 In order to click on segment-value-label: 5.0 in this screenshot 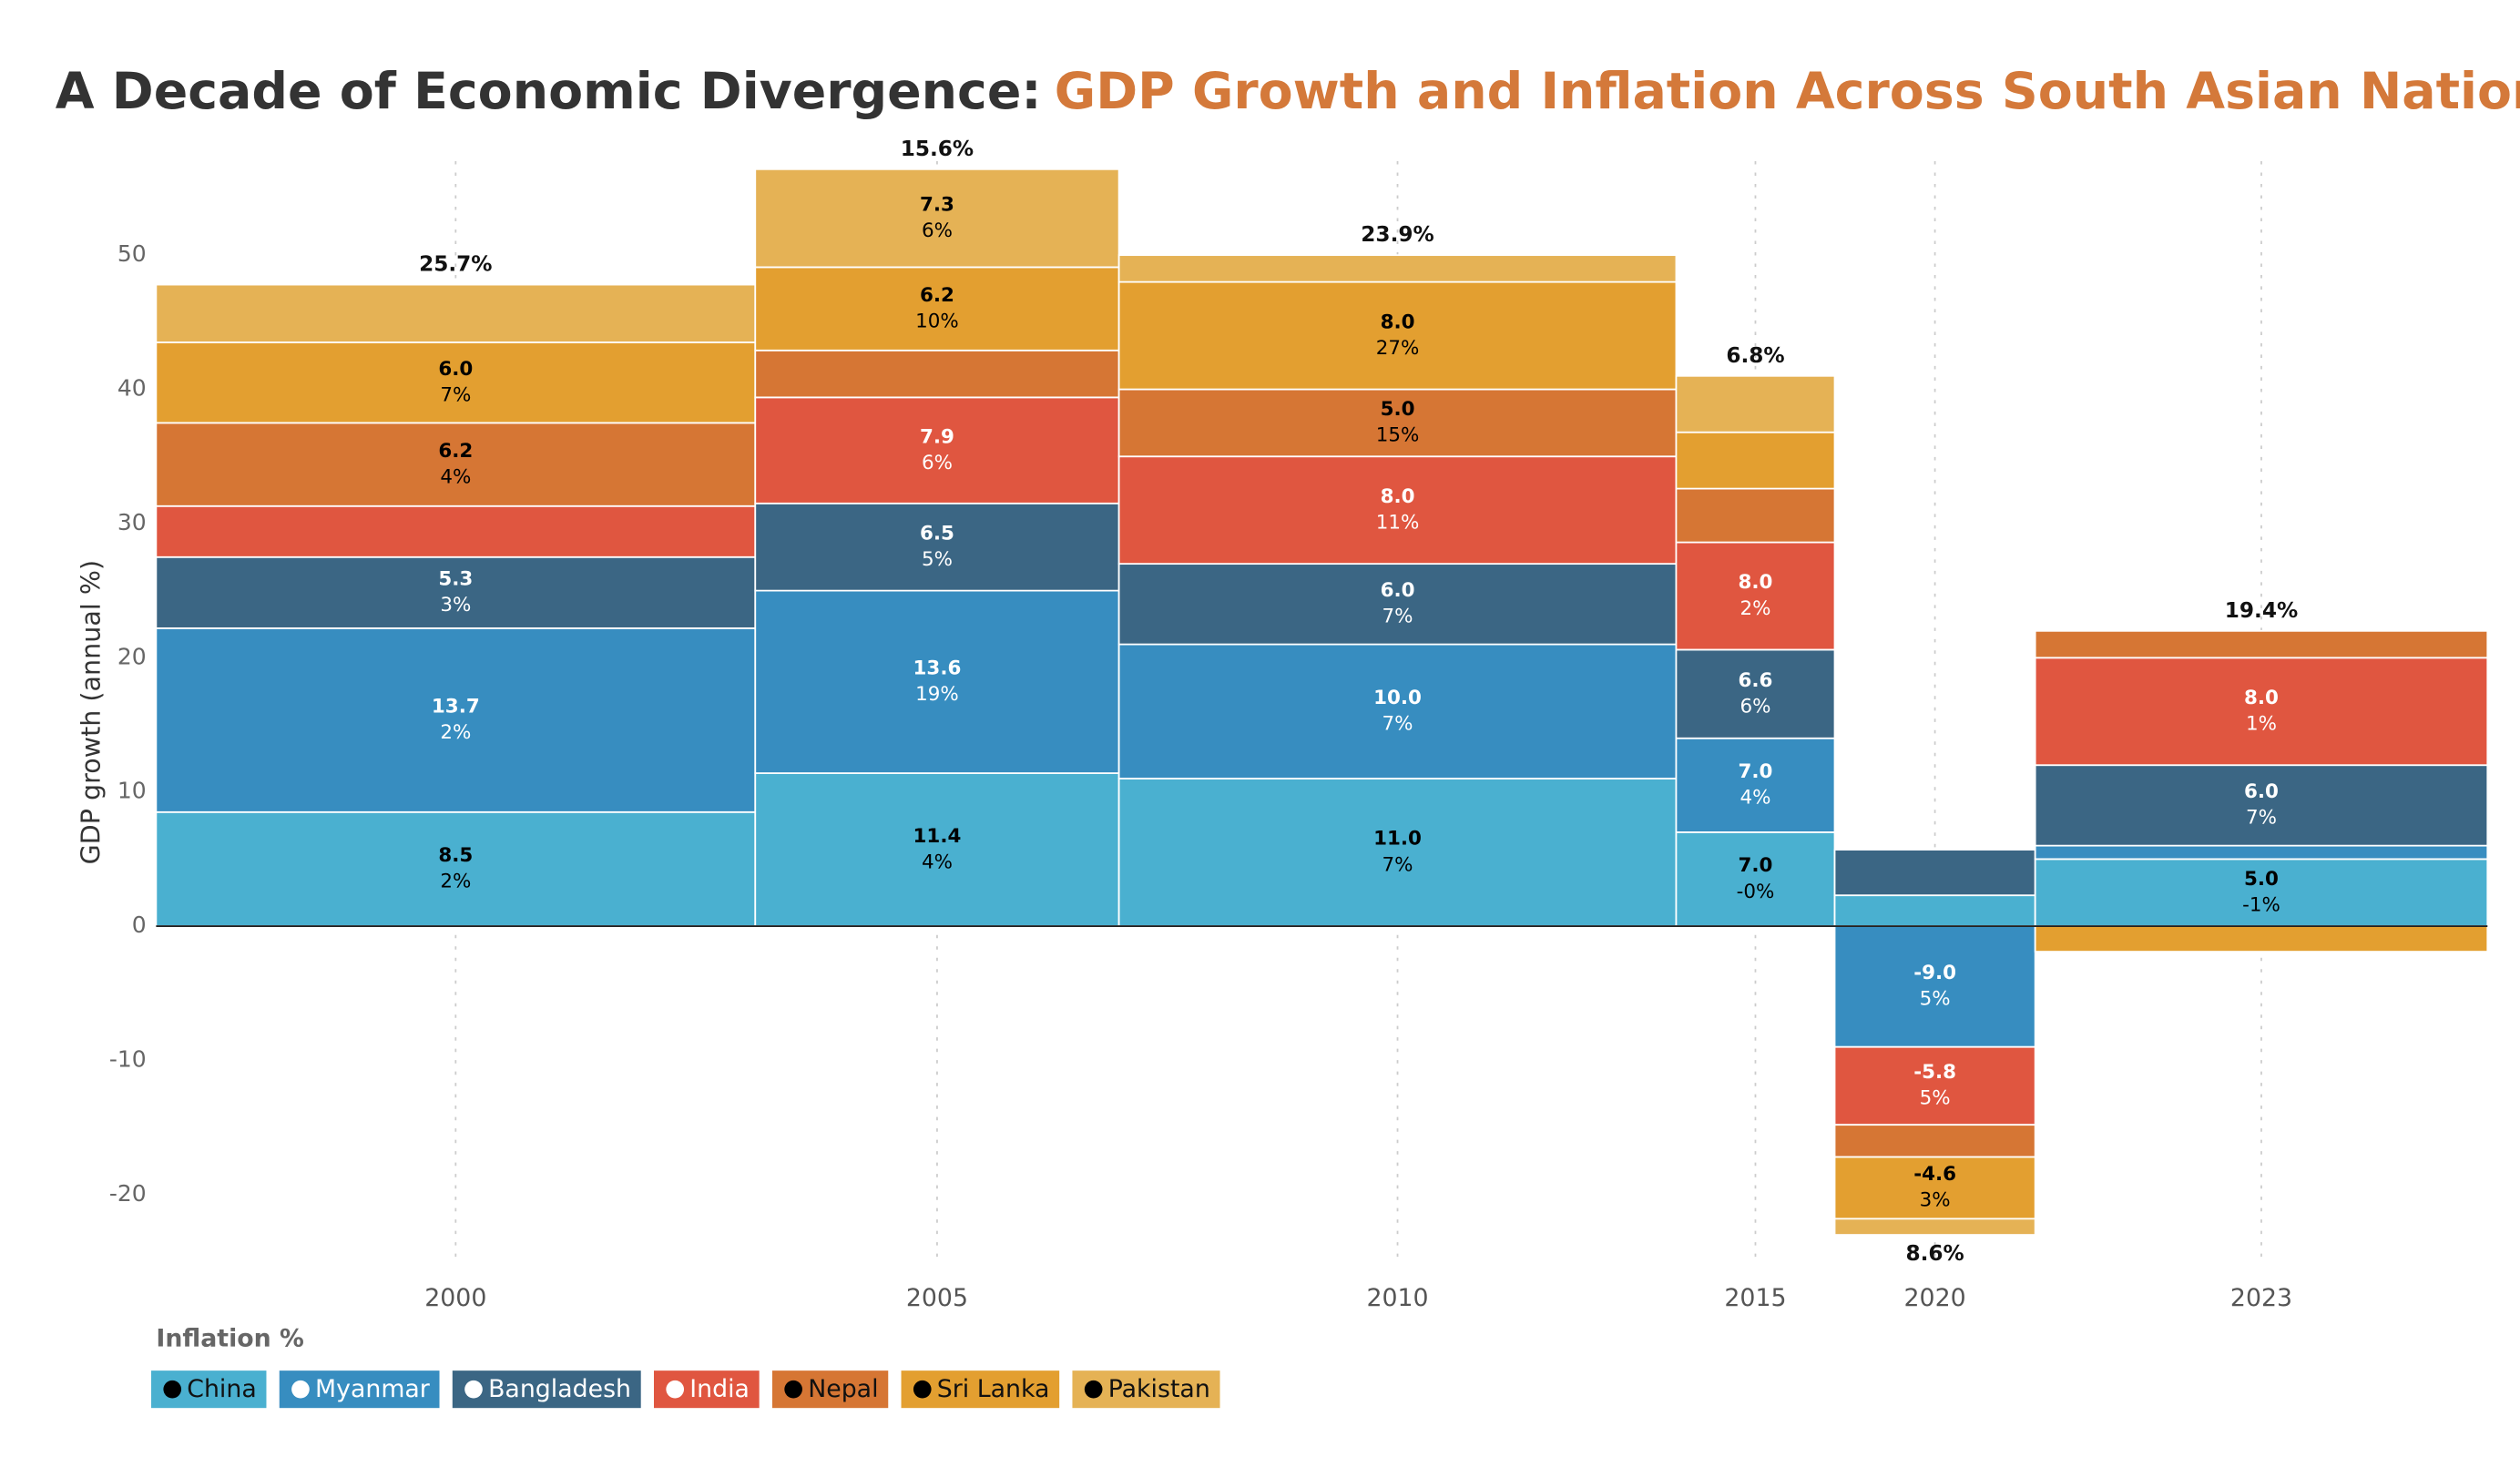, I will do `click(1398, 410)`.